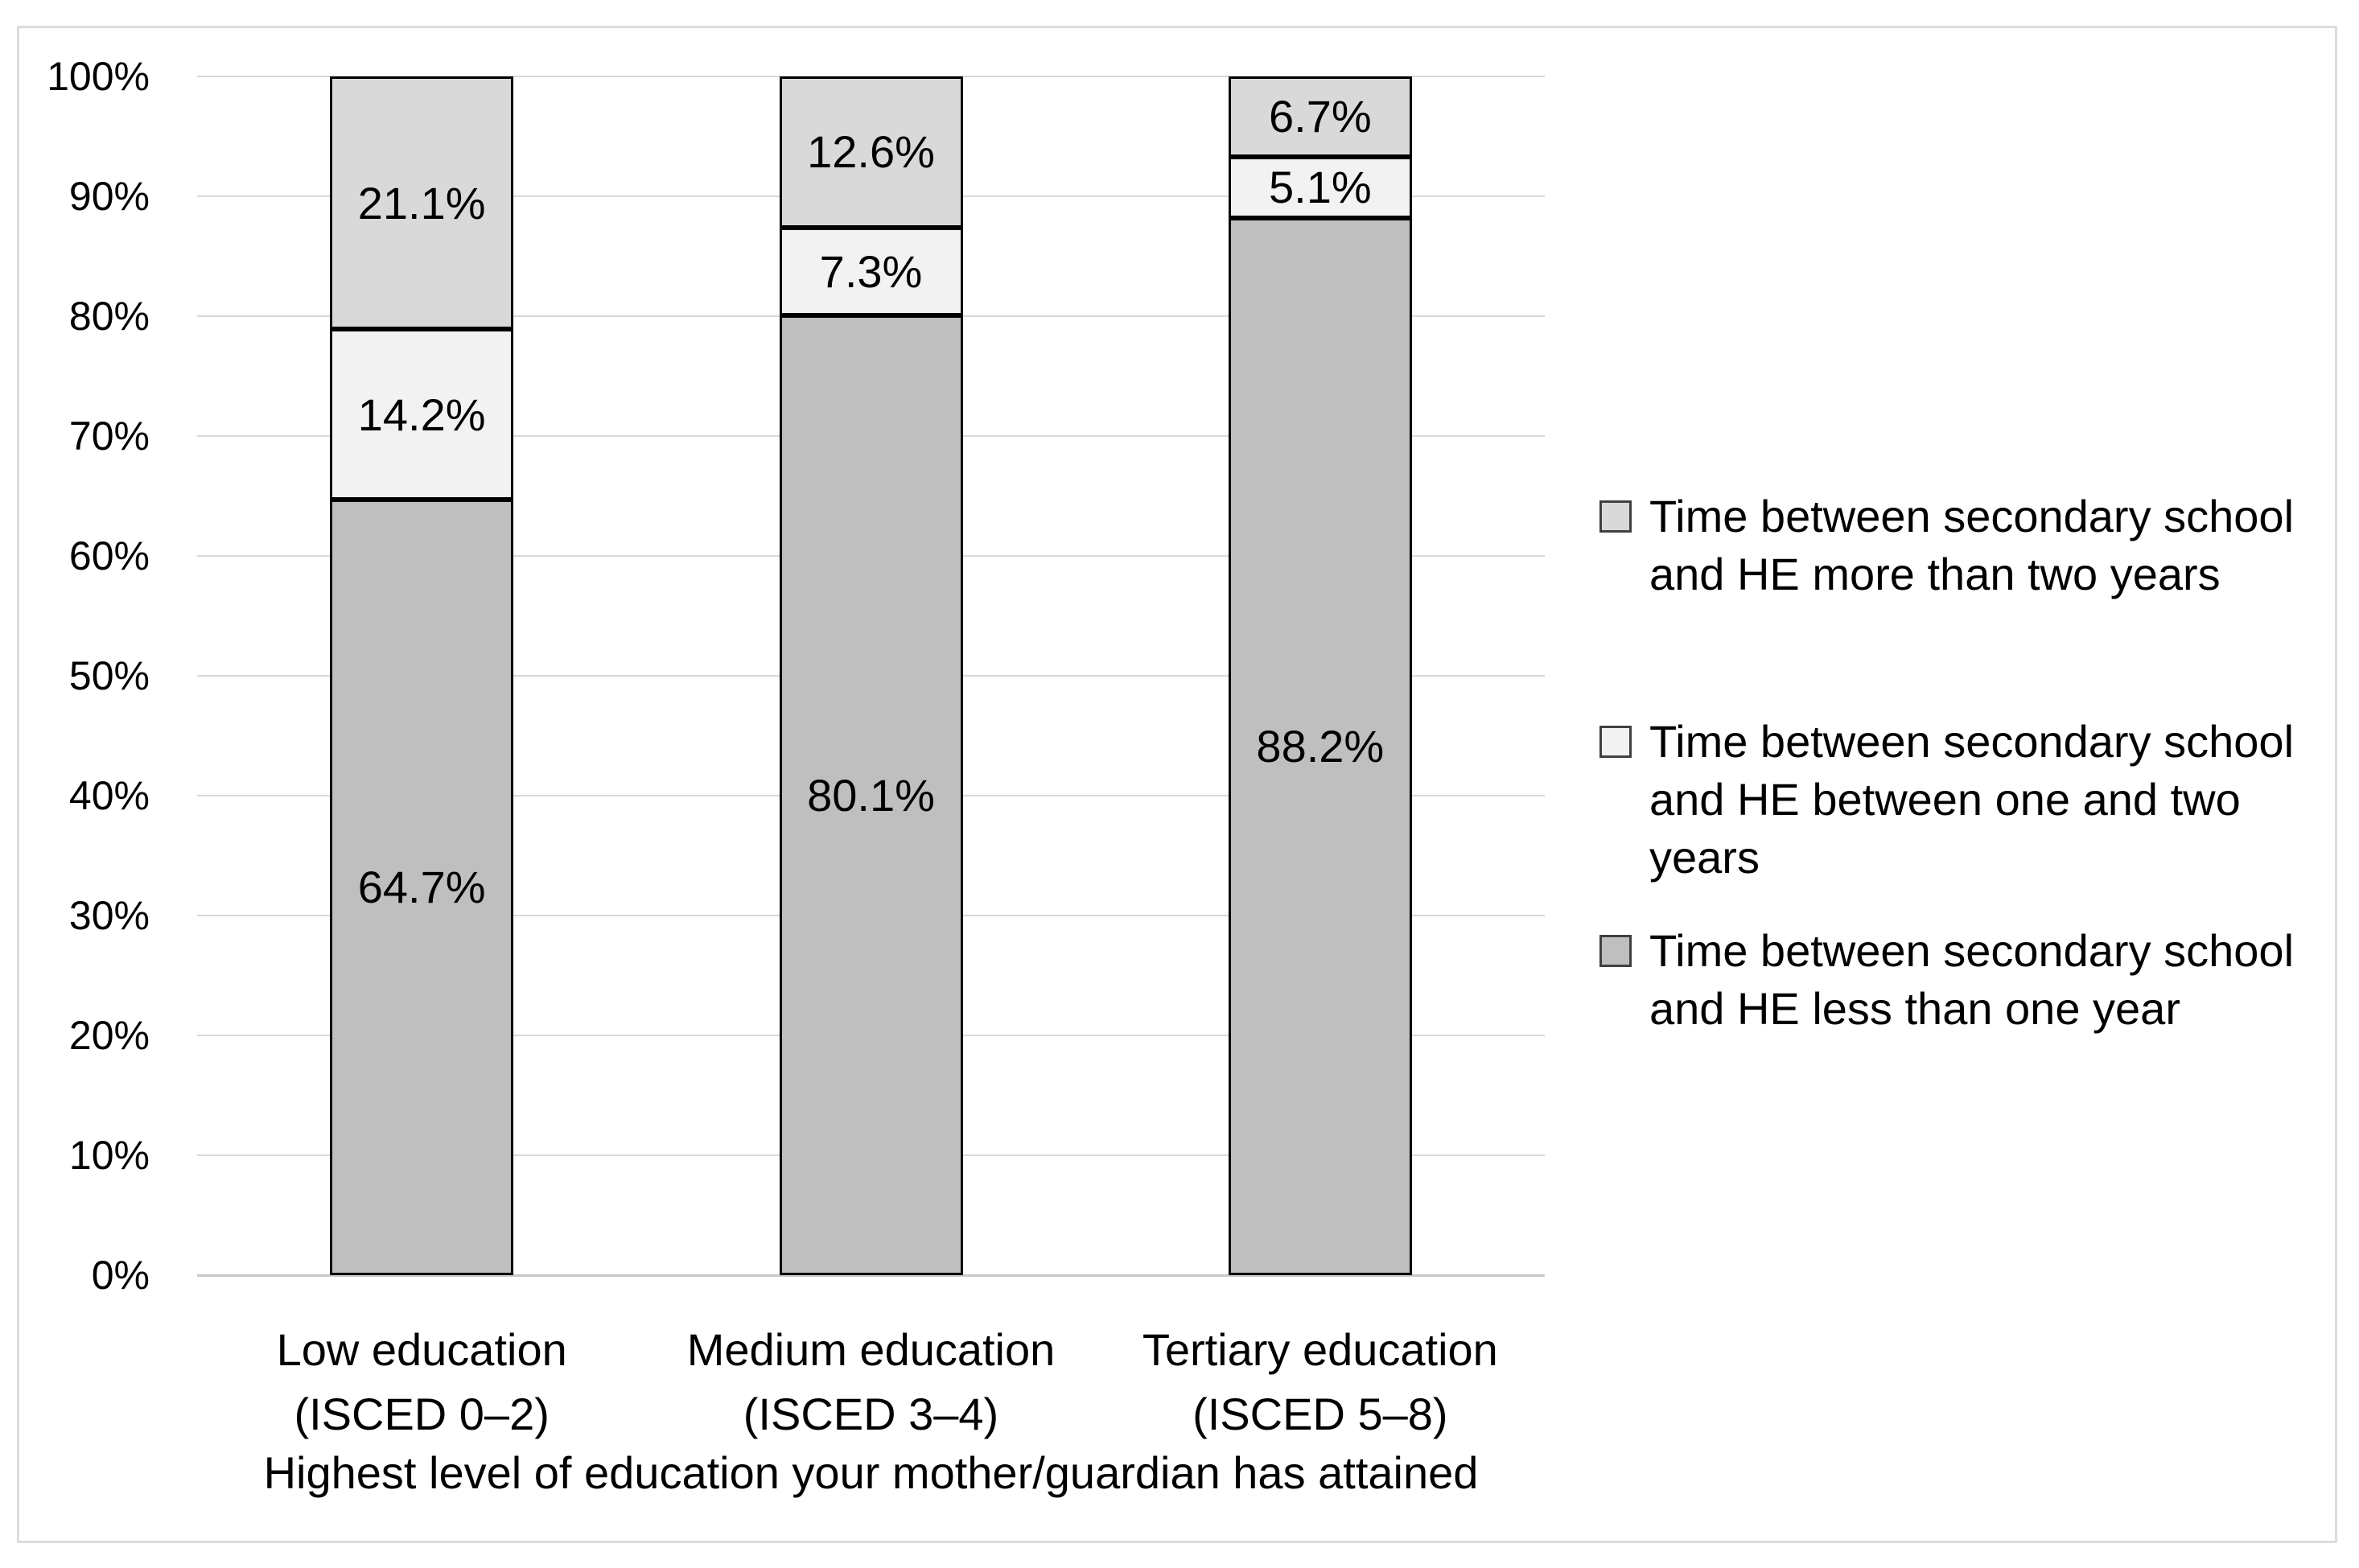 The height and width of the screenshot is (1568, 2359). What do you see at coordinates (109, 1035) in the screenshot?
I see `y-tick-label: 20%` at bounding box center [109, 1035].